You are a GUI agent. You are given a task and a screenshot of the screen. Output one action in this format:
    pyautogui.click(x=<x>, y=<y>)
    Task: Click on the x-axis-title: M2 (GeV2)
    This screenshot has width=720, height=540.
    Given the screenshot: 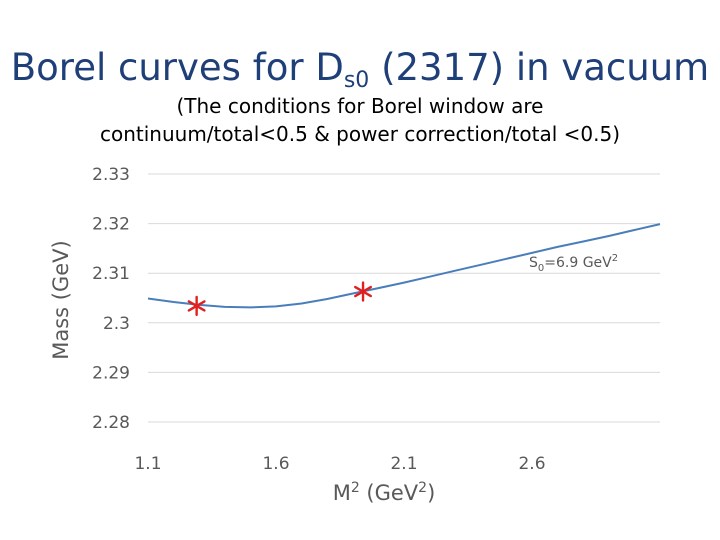 What is the action you would take?
    pyautogui.click(x=384, y=492)
    